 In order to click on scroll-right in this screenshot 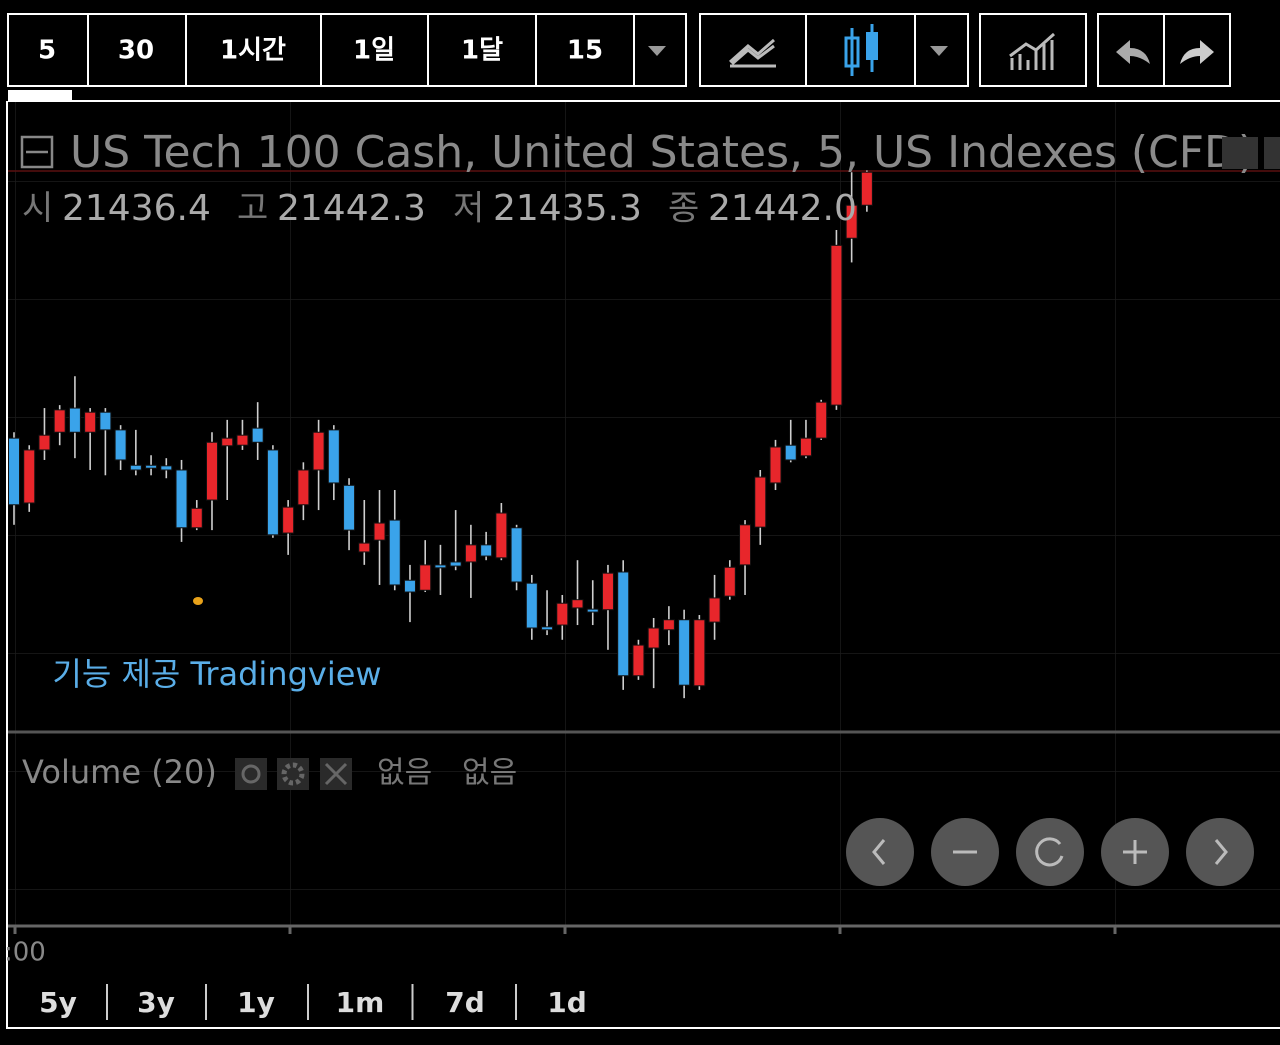, I will do `click(1220, 852)`.